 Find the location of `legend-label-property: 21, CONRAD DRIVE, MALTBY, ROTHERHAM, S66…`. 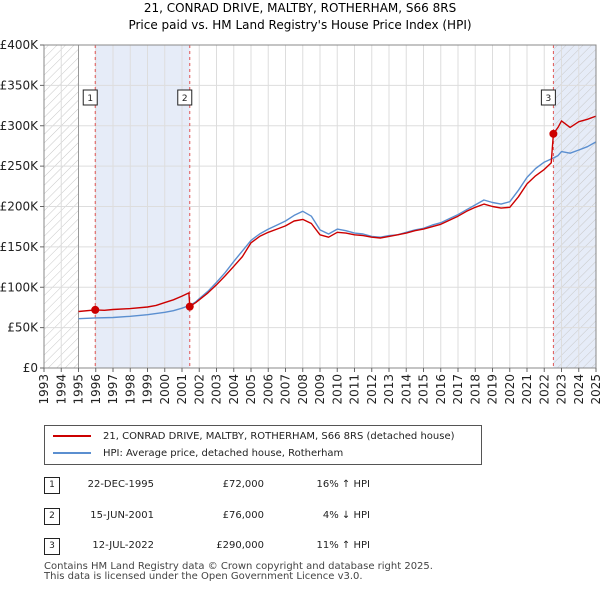

legend-label-property: 21, CONRAD DRIVE, MALTBY, ROTHERHAM, S66… is located at coordinates (279, 436).